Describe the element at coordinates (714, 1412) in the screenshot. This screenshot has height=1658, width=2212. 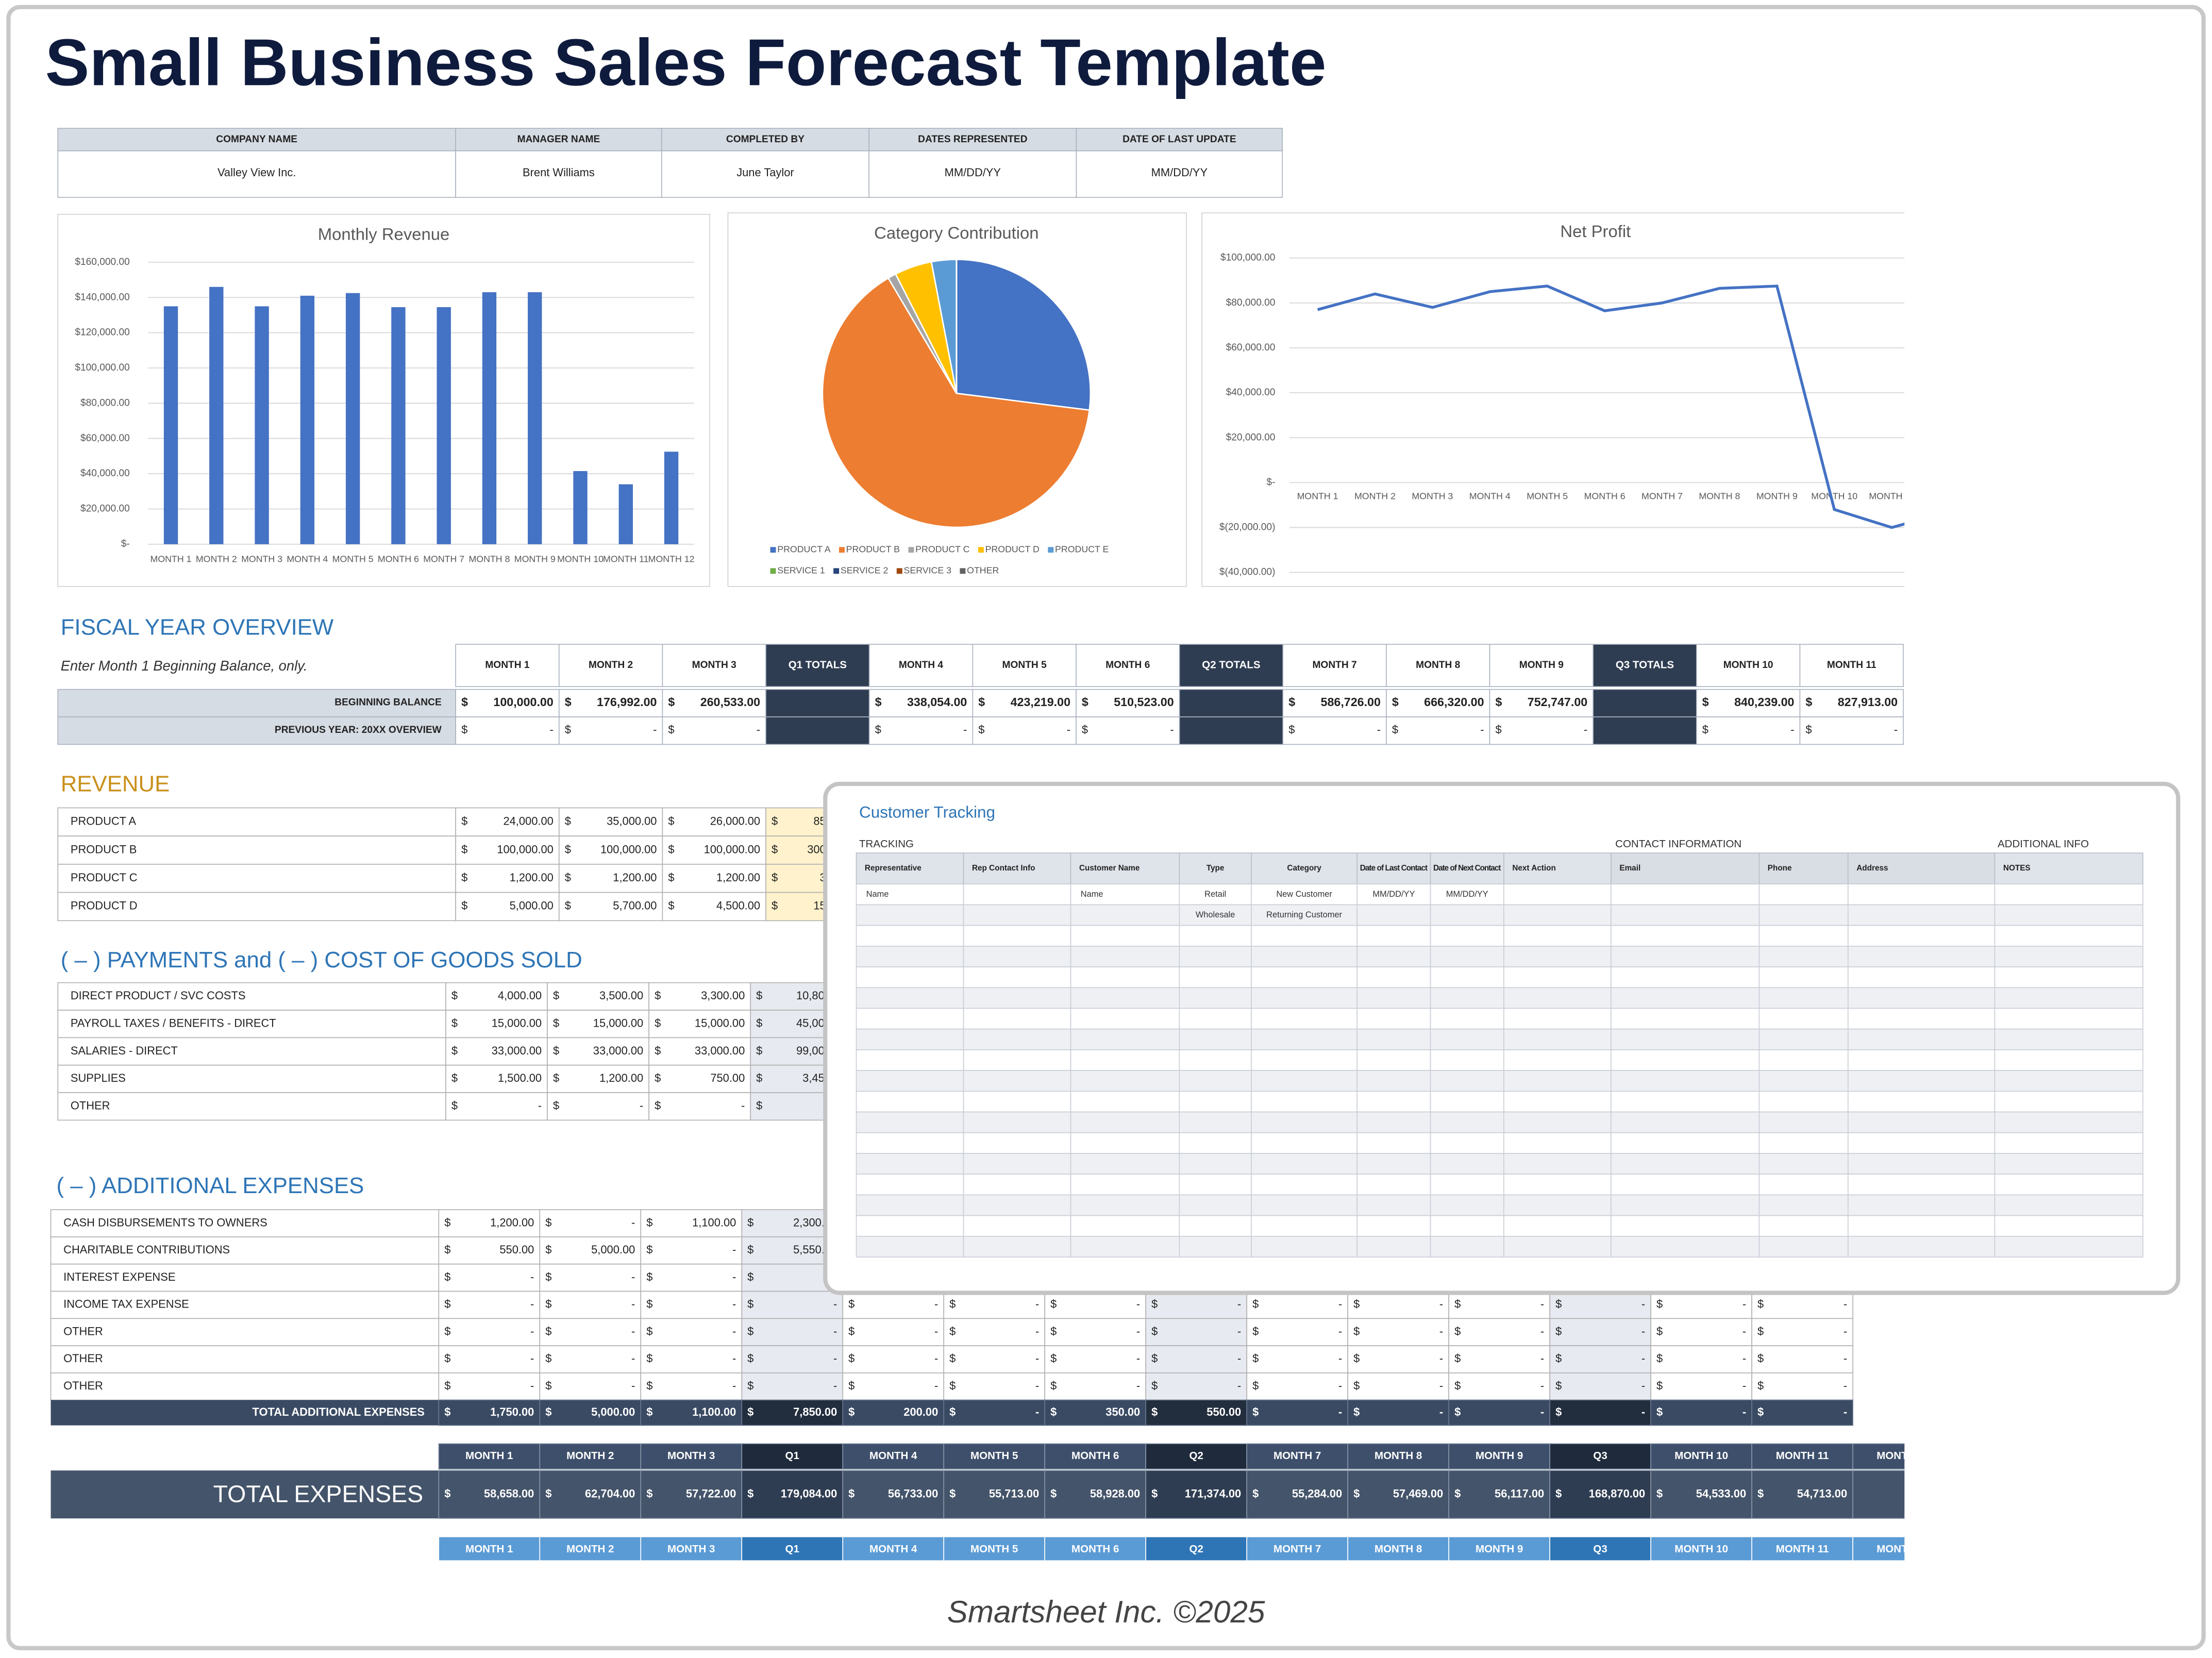
I see `amount: 1,100.00` at that location.